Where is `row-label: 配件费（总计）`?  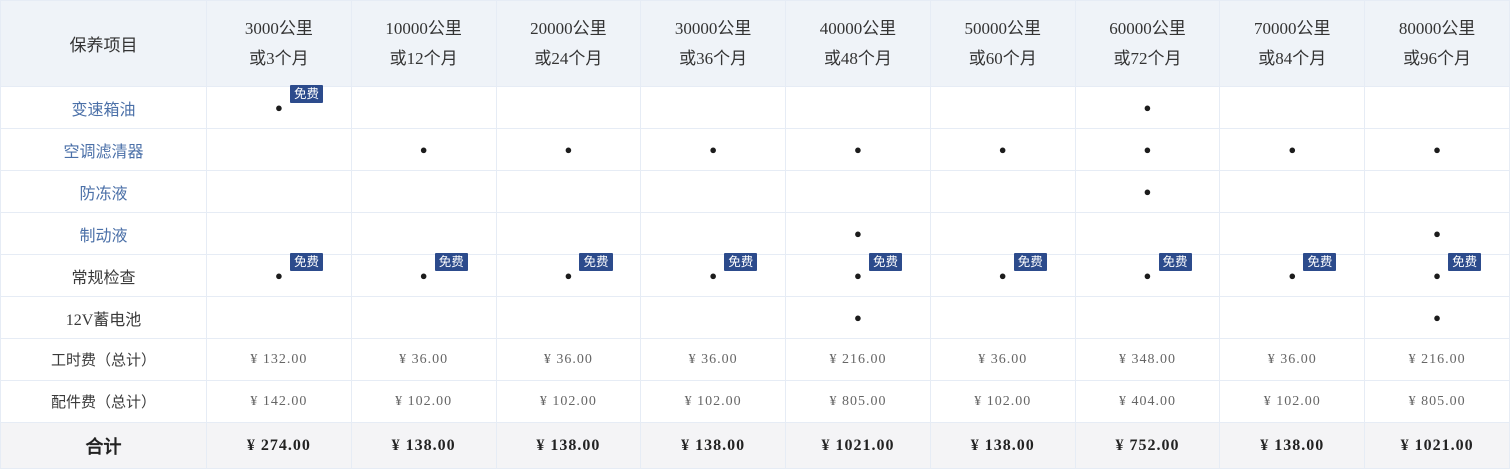
row-label: 配件费（总计） is located at coordinates (103, 401).